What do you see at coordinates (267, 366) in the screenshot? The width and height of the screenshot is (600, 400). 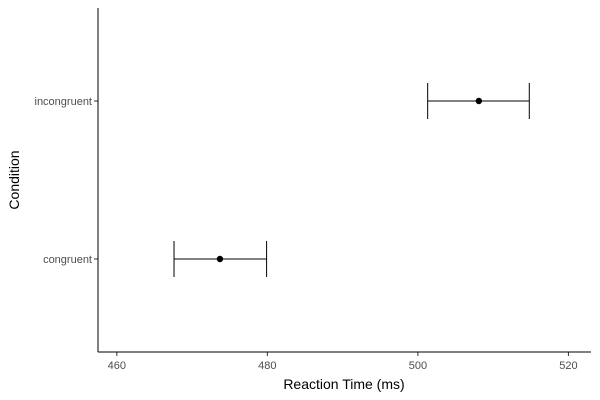 I see `x-tick-label: 480` at bounding box center [267, 366].